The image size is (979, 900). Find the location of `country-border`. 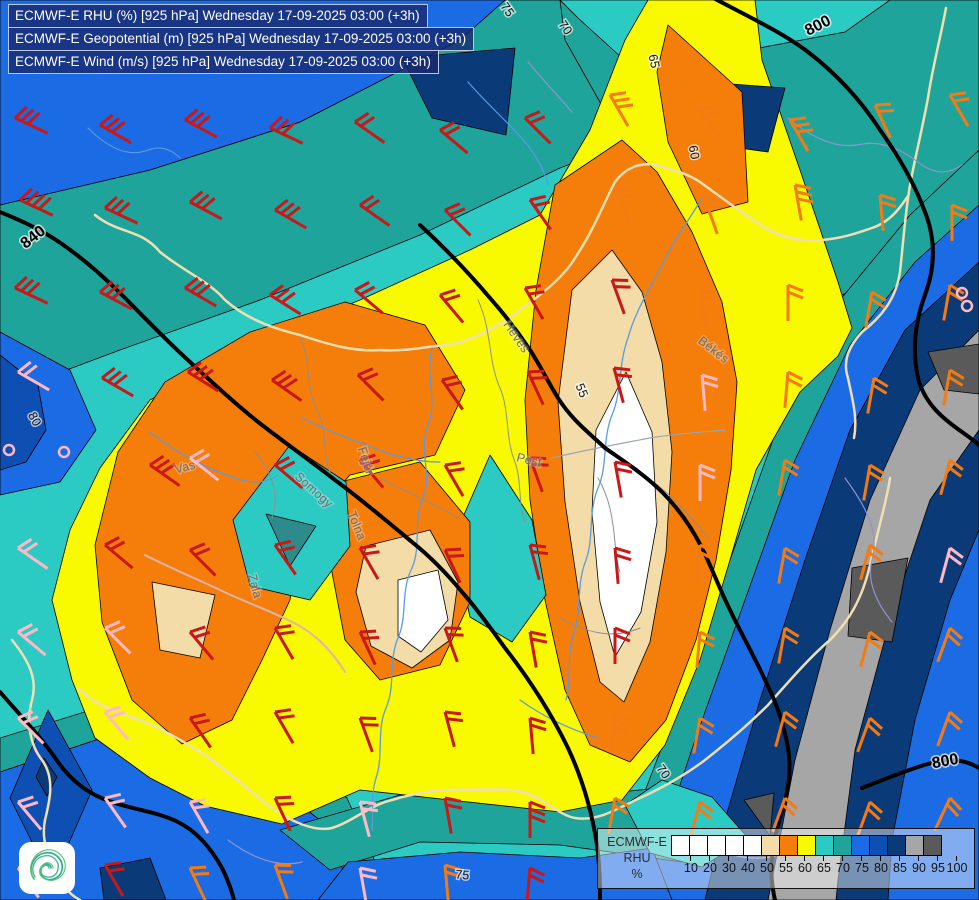

country-border is located at coordinates (896, 223).